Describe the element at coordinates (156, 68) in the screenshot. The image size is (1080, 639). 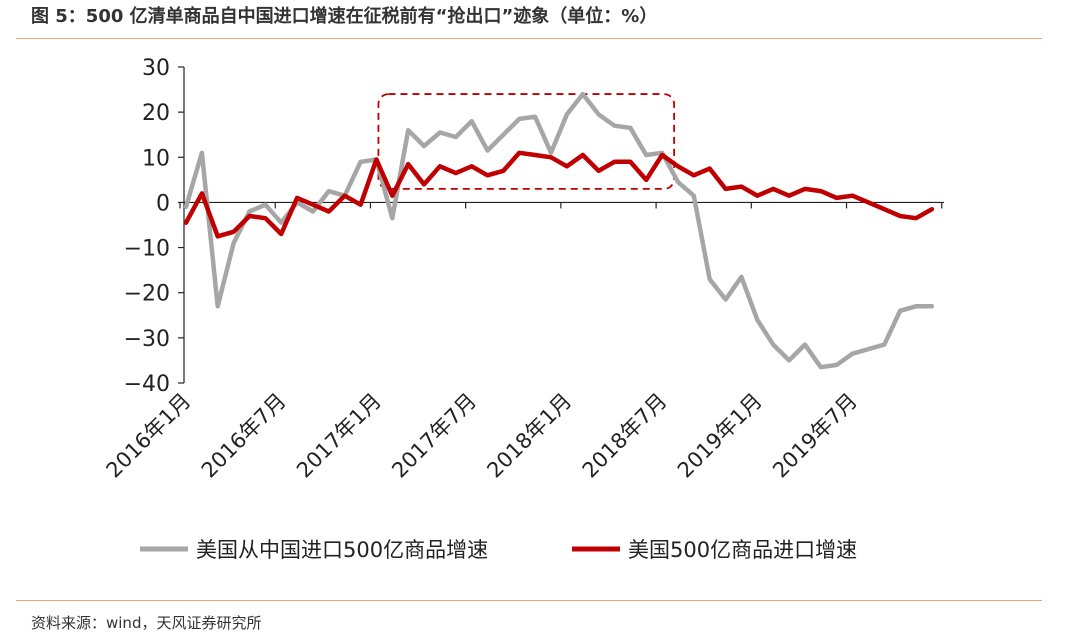
I see `y-tick-label: 30` at that location.